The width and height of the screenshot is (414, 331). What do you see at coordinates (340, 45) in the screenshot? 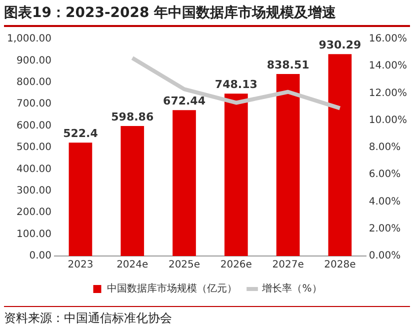
I see `data-label: 930.29` at bounding box center [340, 45].